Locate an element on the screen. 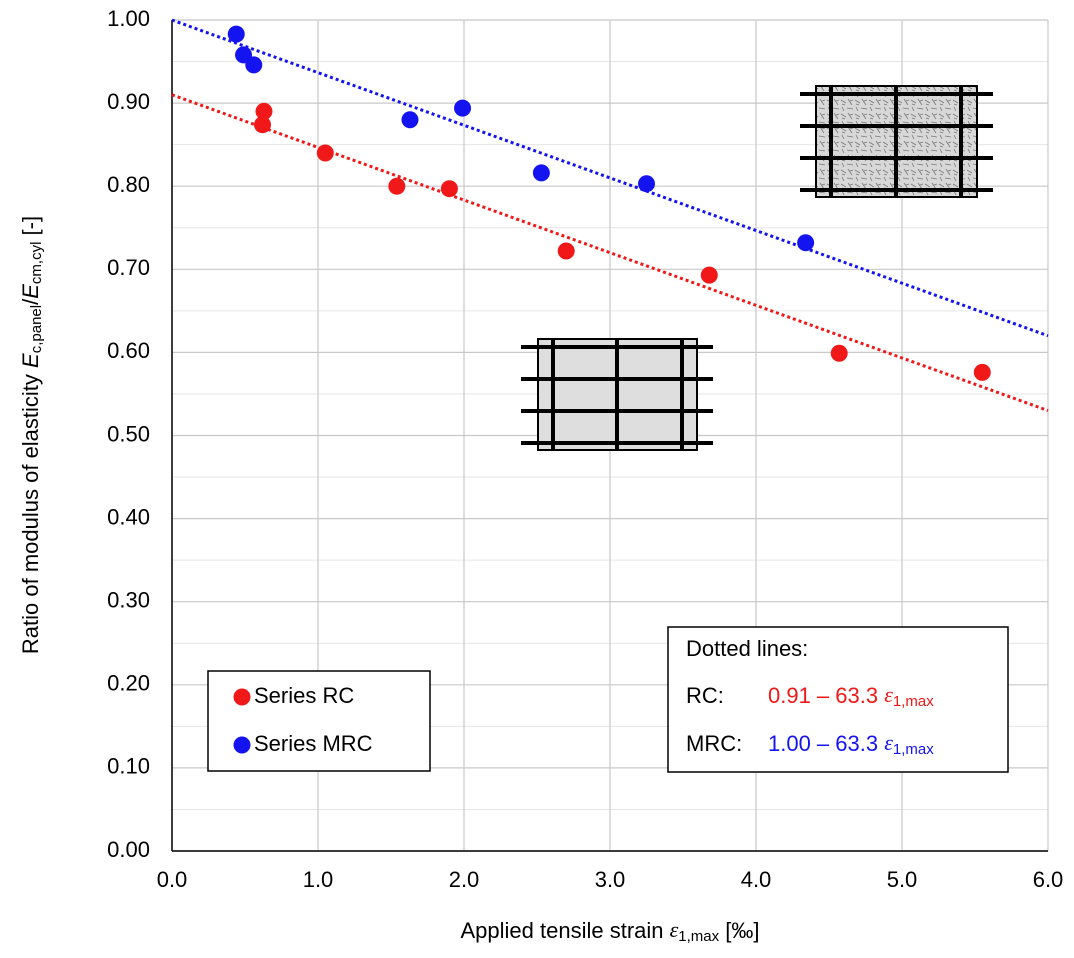 The image size is (1074, 958). annotation-formula: 1.00 – 63.3 ε1,max is located at coordinates (851, 744).